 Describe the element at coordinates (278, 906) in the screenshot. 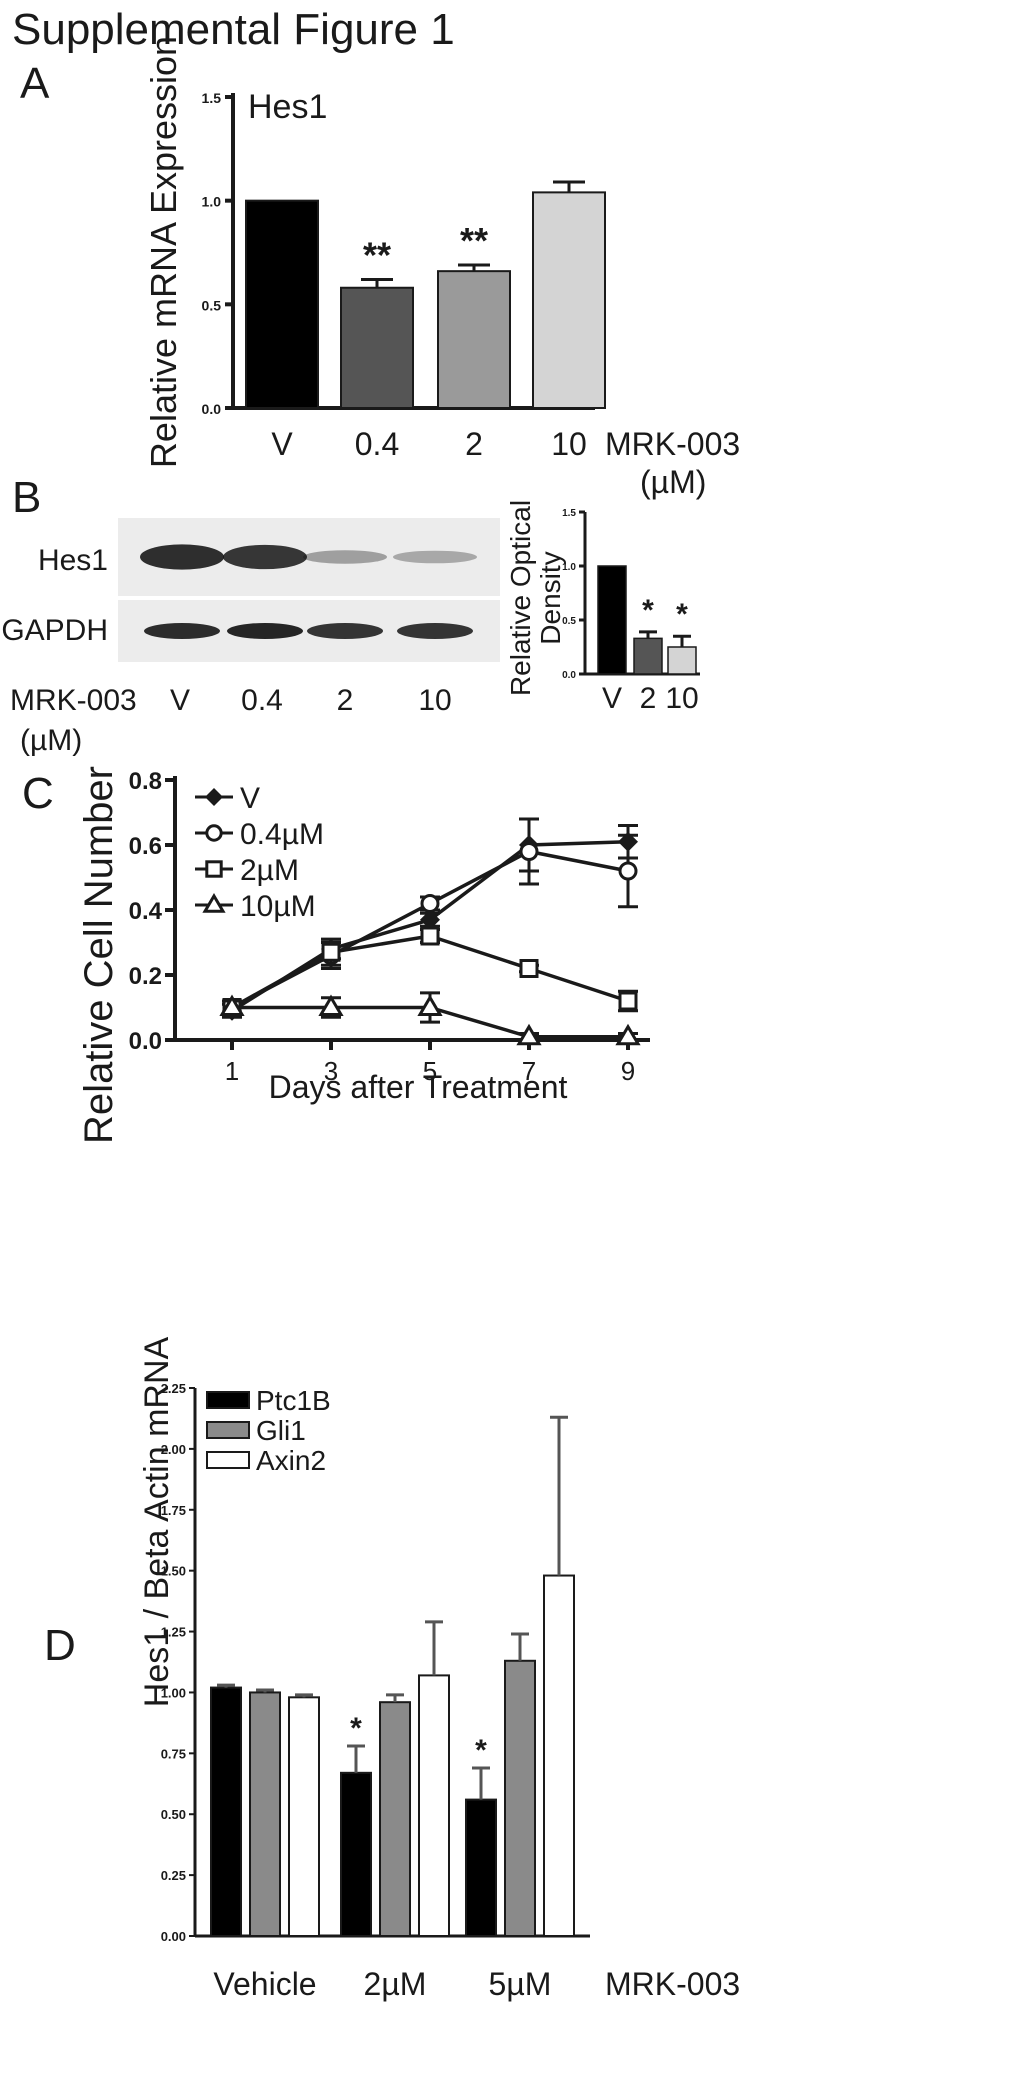

I see `chart-c-legend-label: 10µM` at that location.